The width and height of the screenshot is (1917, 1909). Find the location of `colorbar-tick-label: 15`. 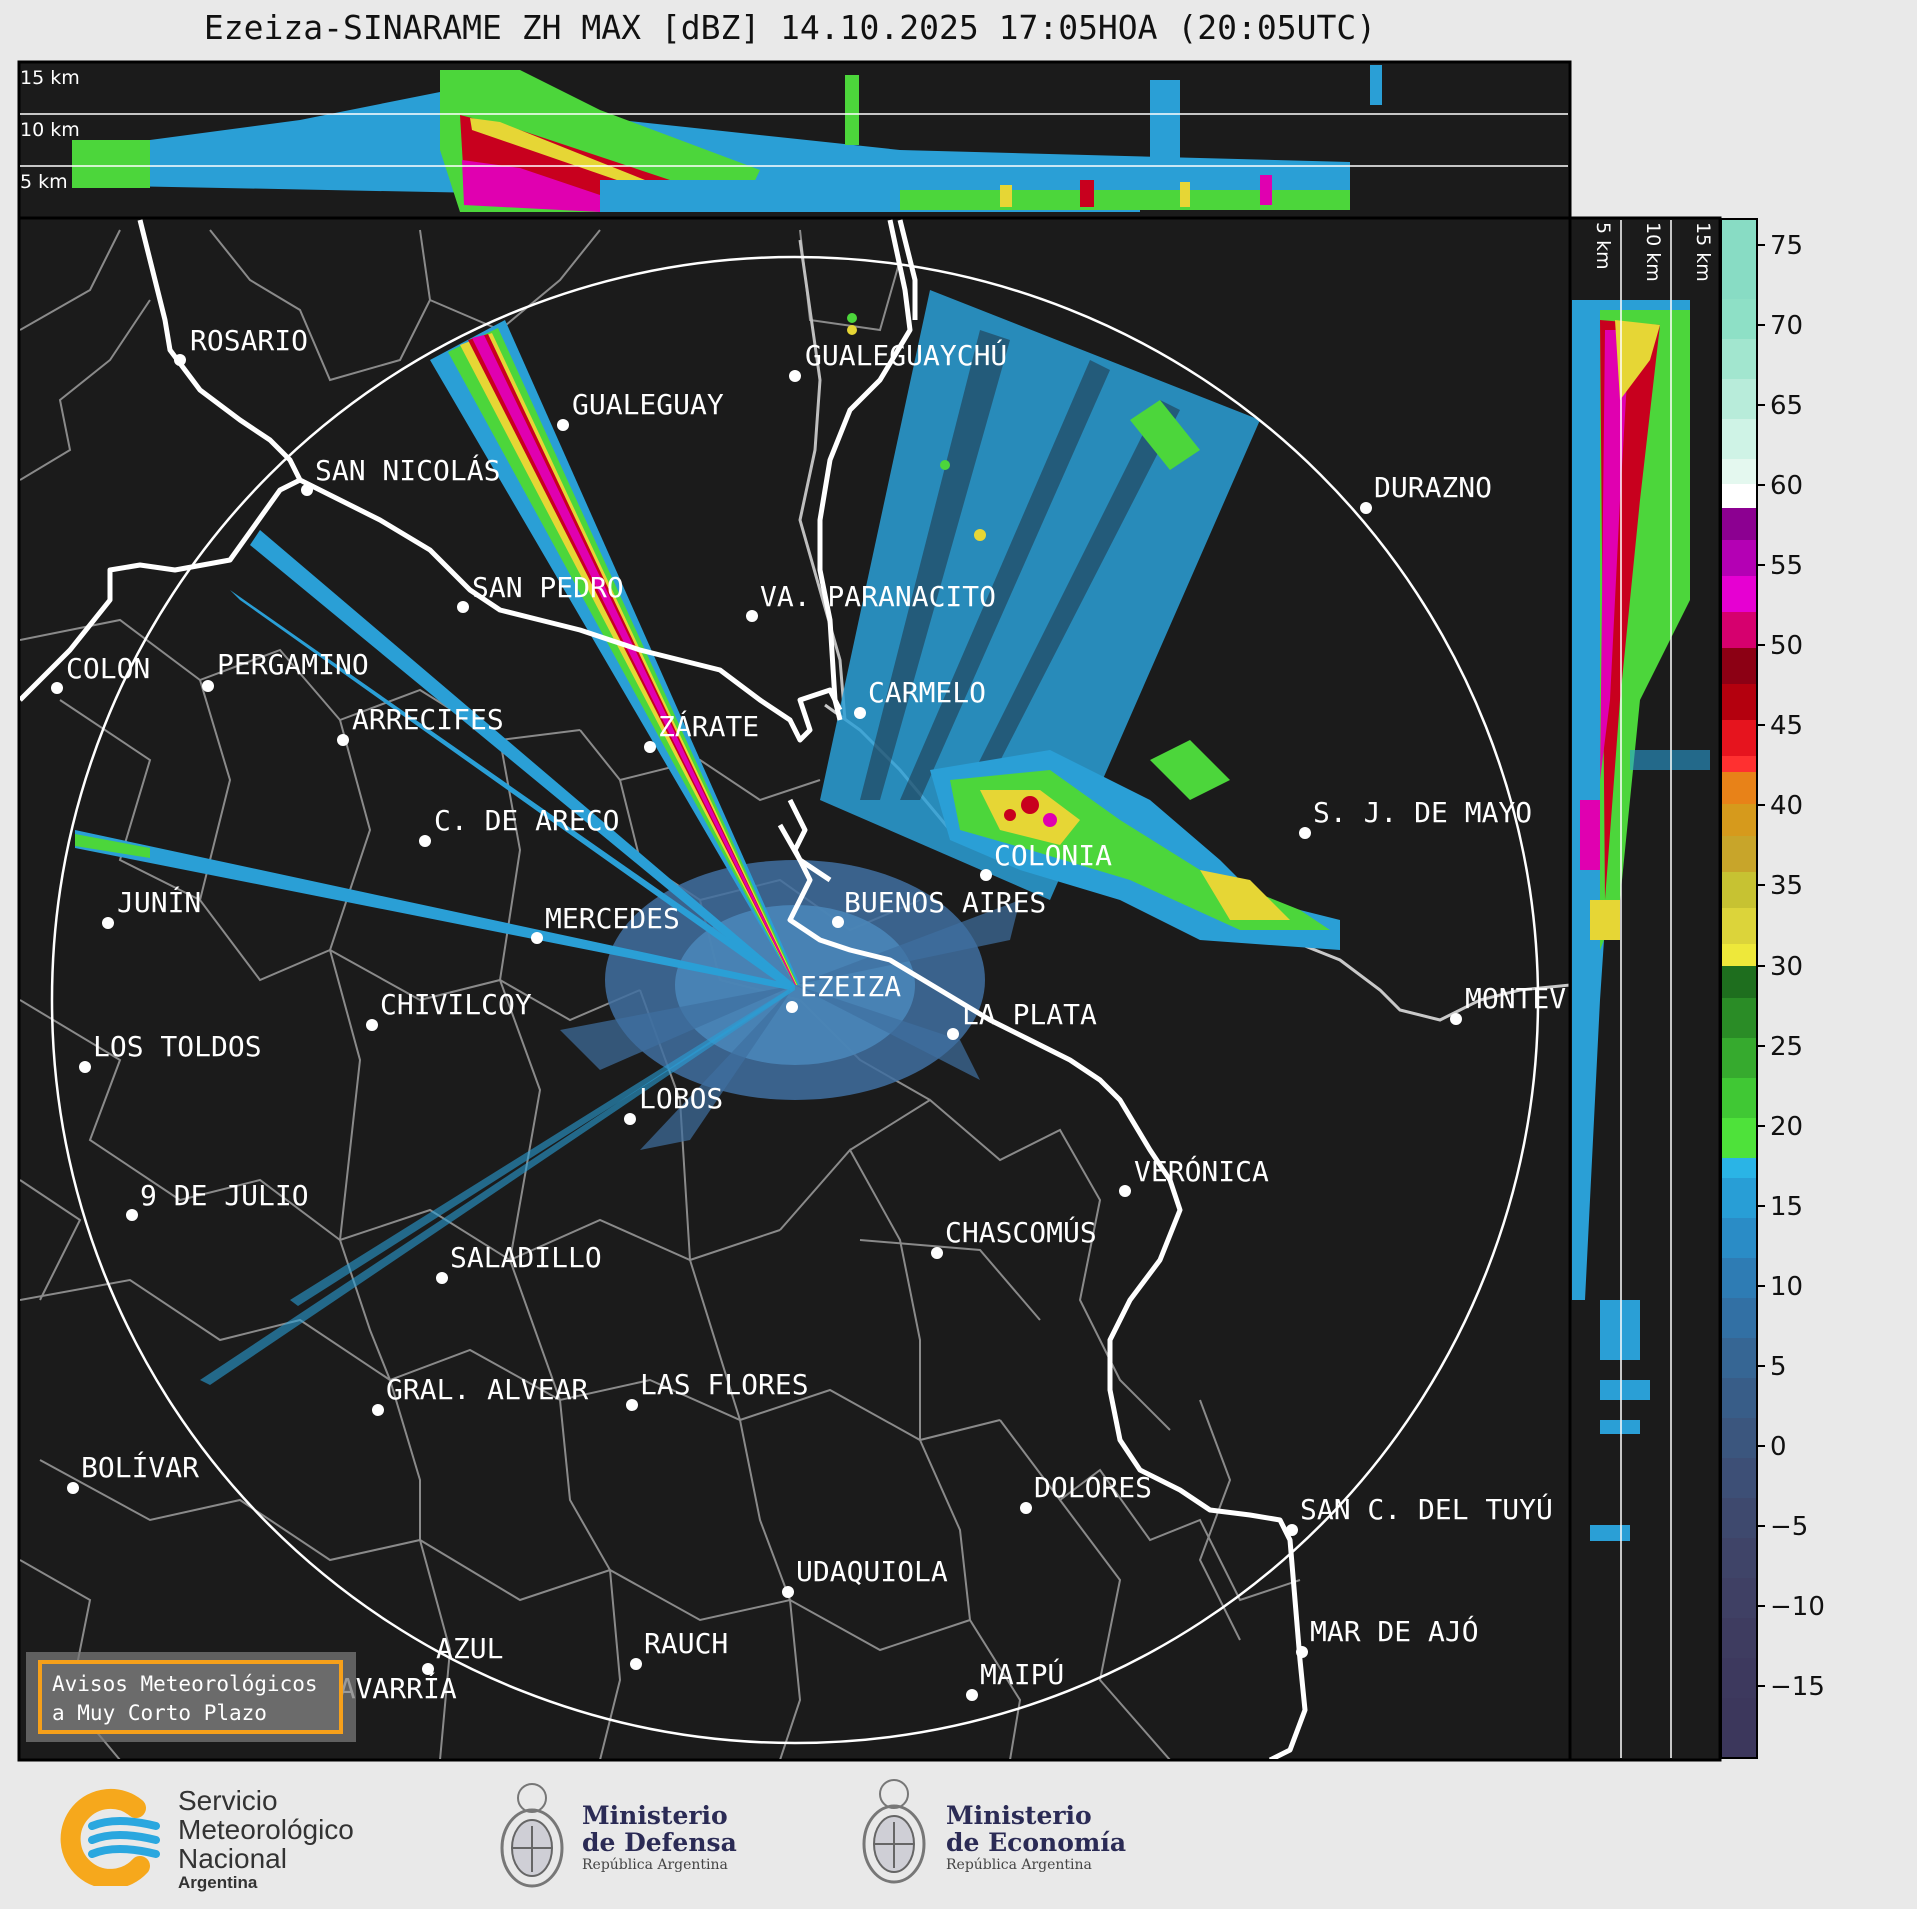

colorbar-tick-label: 15 is located at coordinates (1786, 1207).